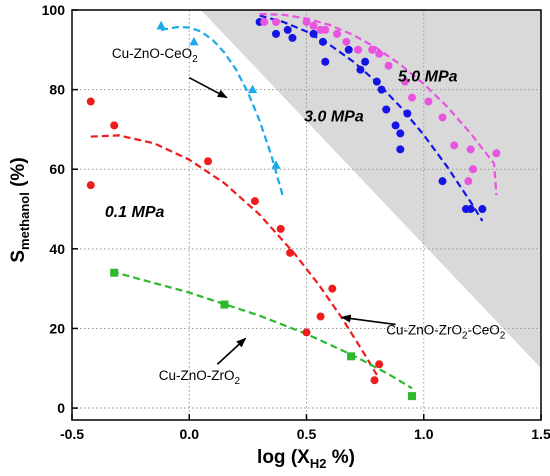  Describe the element at coordinates (428, 77) in the screenshot. I see `ann-5-0-mpa: 5.0 MPa` at that location.